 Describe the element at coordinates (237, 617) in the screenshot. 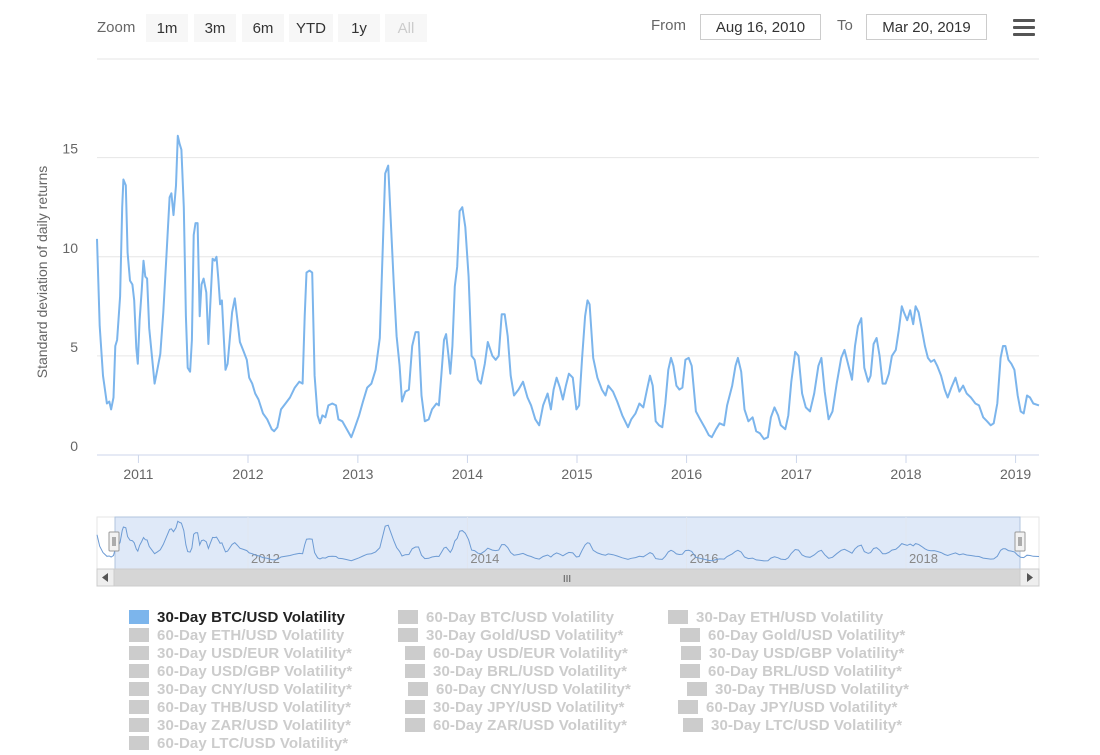

I see `legend-item-series-0: 30-Day BTC/USD Volatility` at that location.